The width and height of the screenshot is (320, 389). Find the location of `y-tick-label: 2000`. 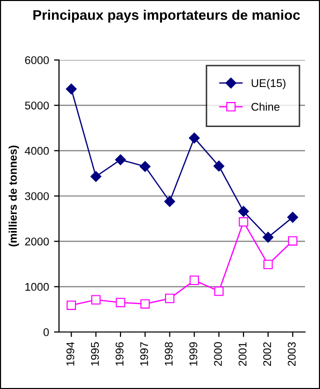

y-tick-label: 2000 is located at coordinates (37, 242).